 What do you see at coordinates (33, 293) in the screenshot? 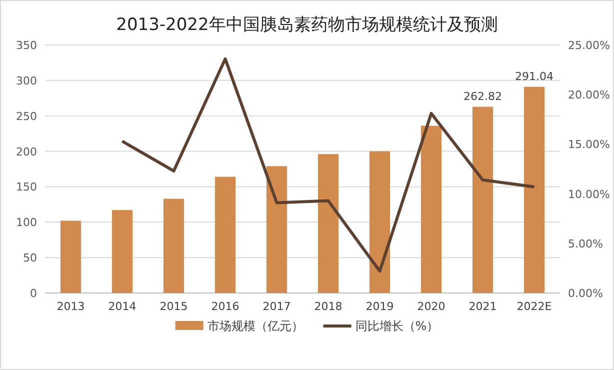
I see `y-tick-label: 0` at bounding box center [33, 293].